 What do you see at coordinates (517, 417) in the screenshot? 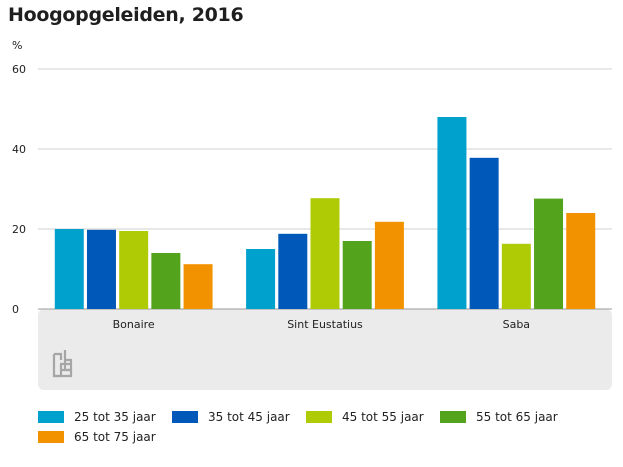
I see `legend-label: 55 tot 65 jaar` at bounding box center [517, 417].